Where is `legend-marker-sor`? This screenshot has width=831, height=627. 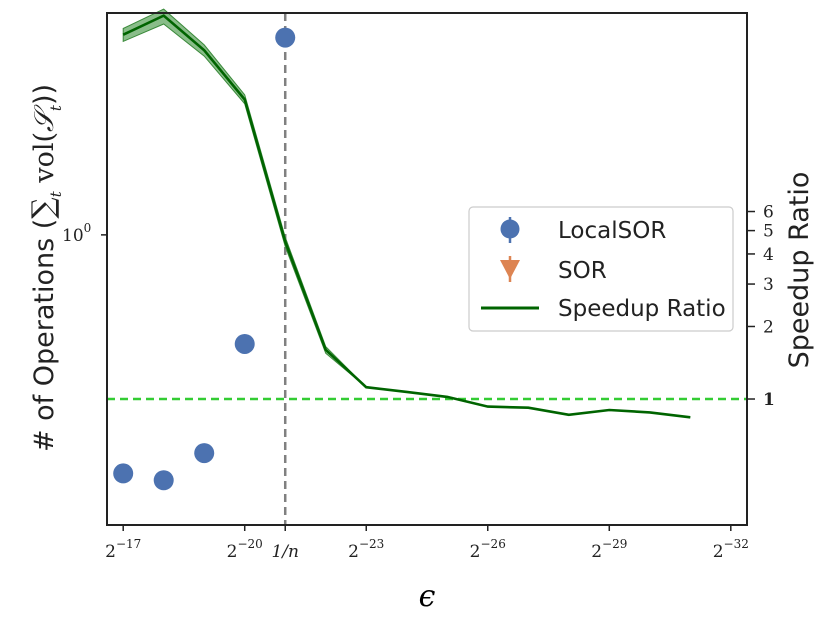 legend-marker-sor is located at coordinates (510, 269).